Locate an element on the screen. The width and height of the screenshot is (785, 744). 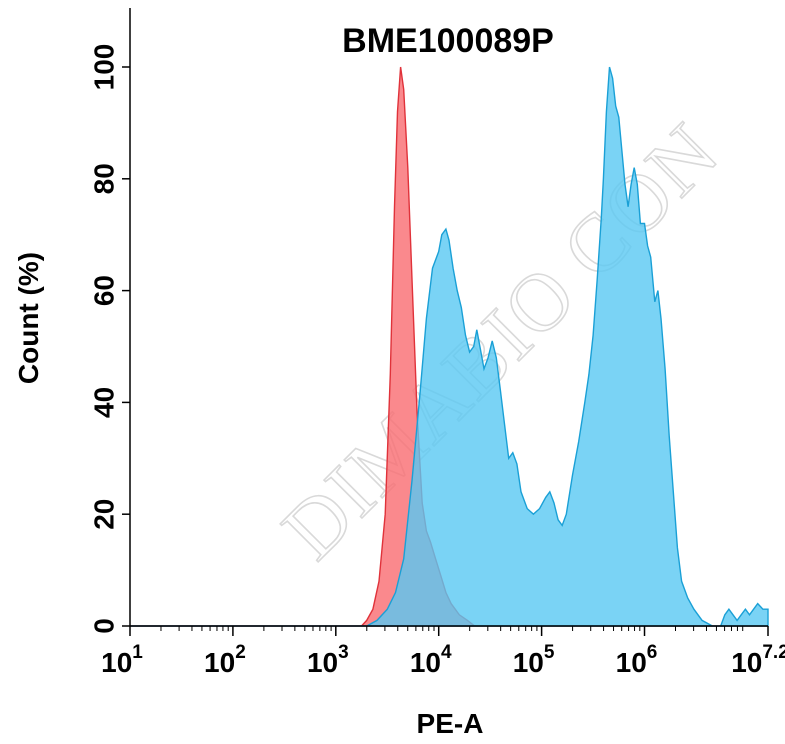
x-tick-label: 10¹ is located at coordinates (122, 660).